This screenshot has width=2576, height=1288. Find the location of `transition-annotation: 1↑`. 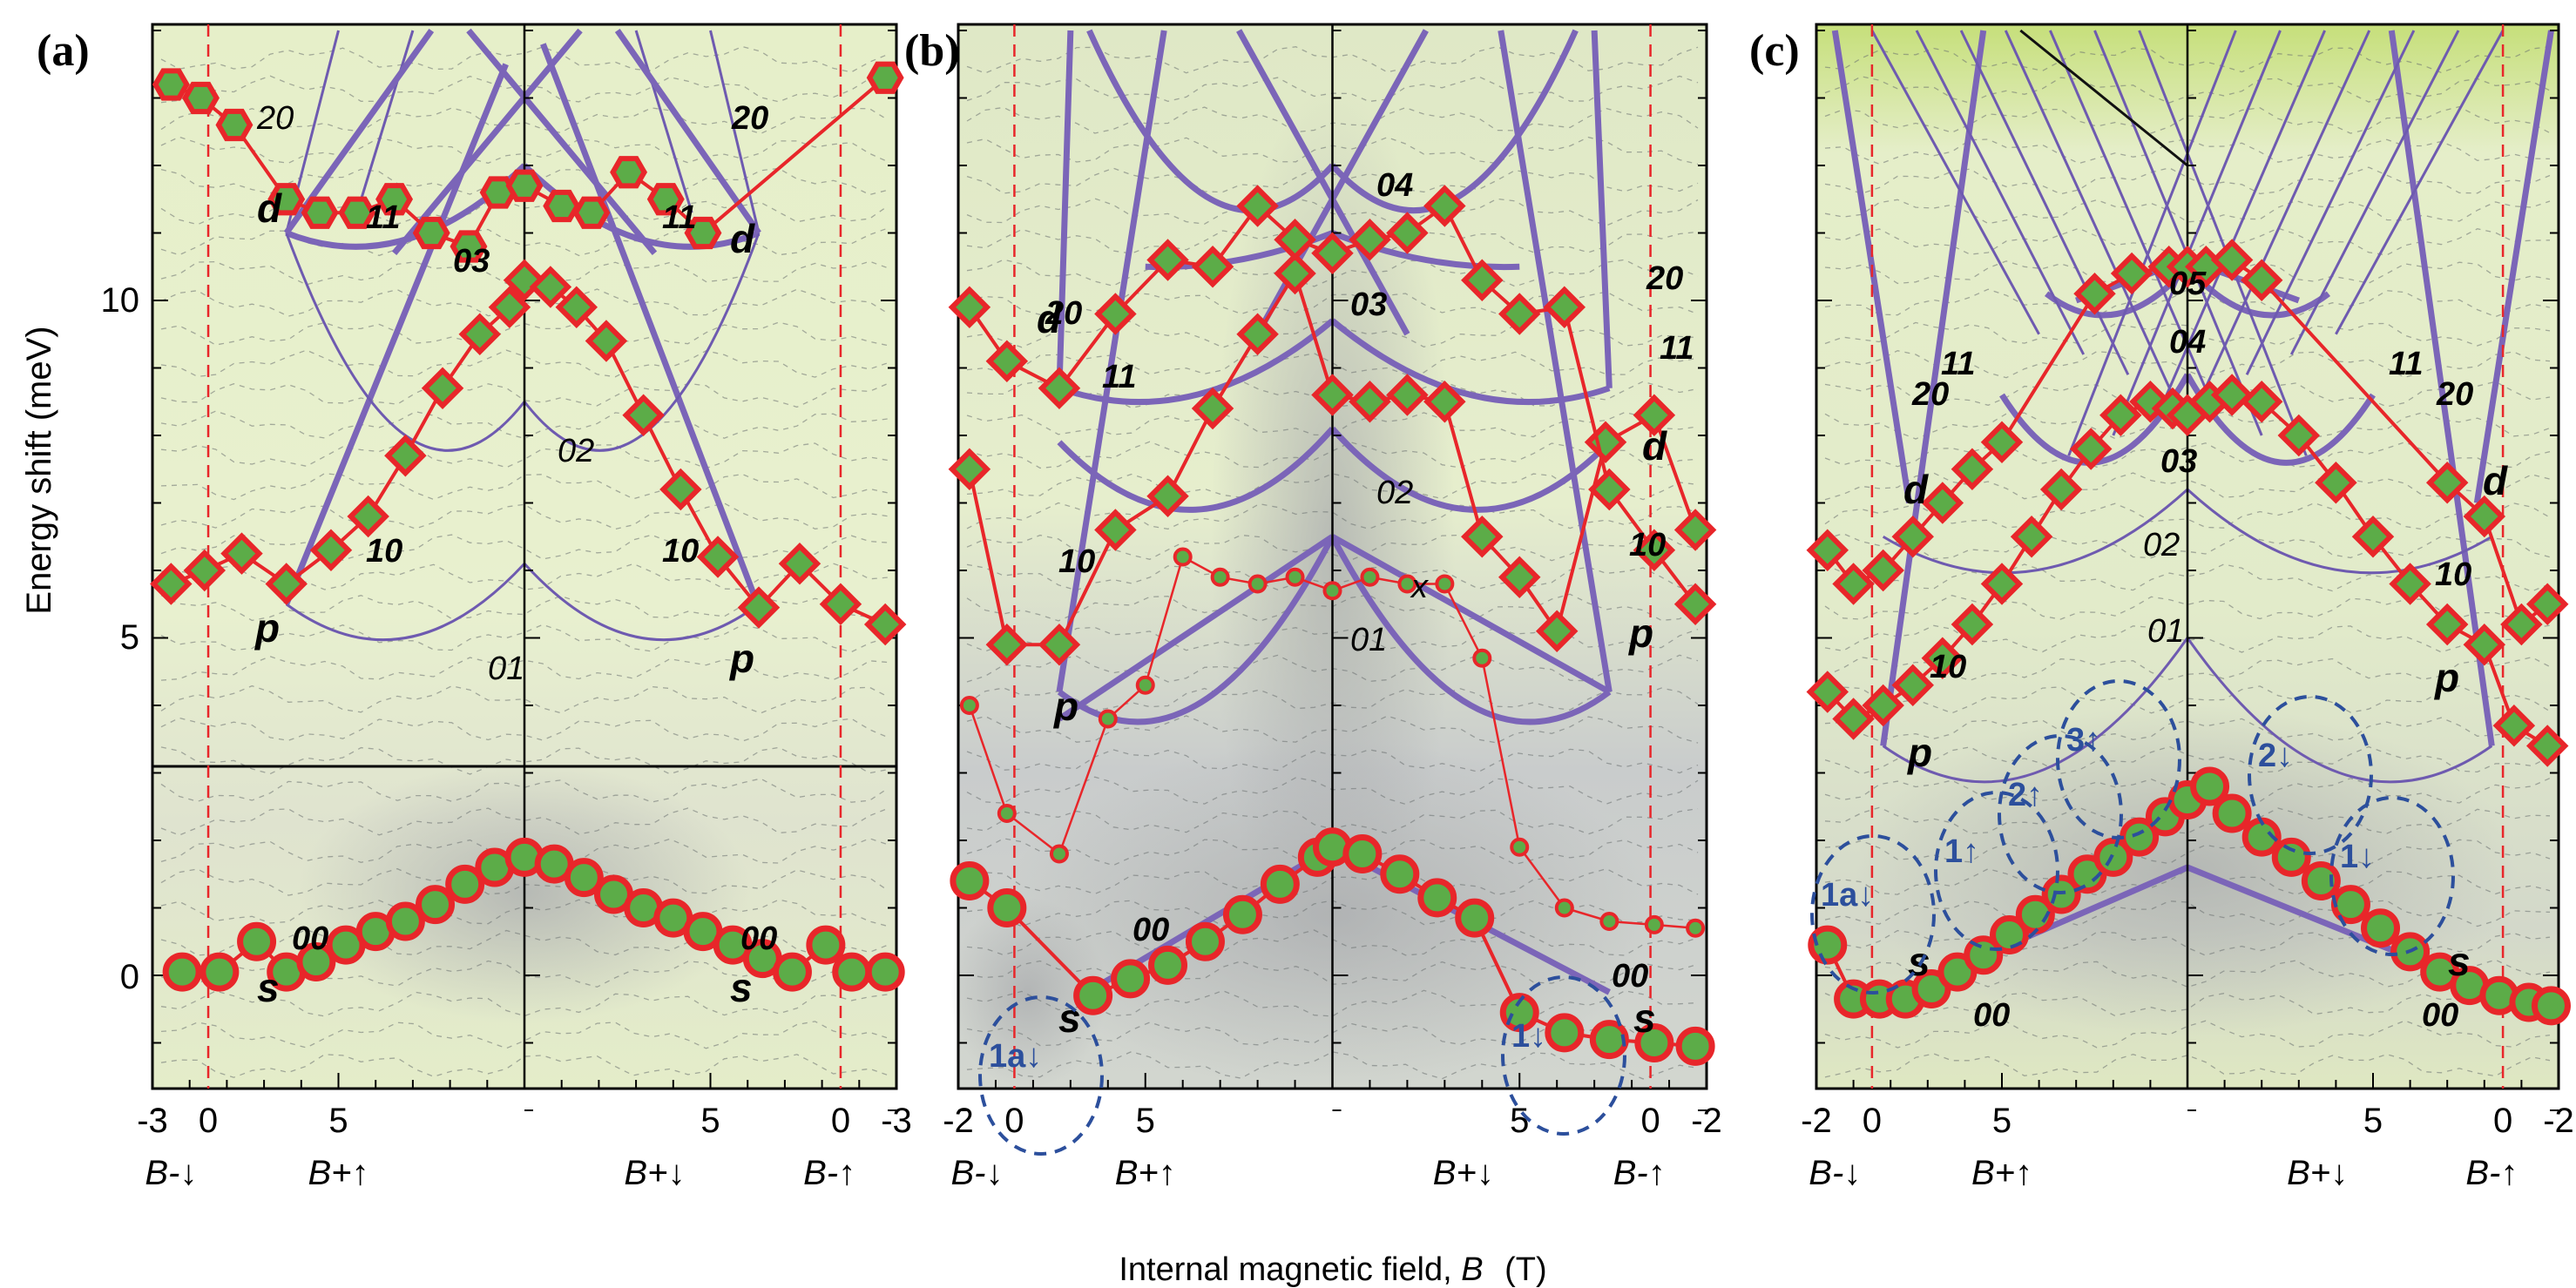

transition-annotation: 1↑ is located at coordinates (1961, 852).